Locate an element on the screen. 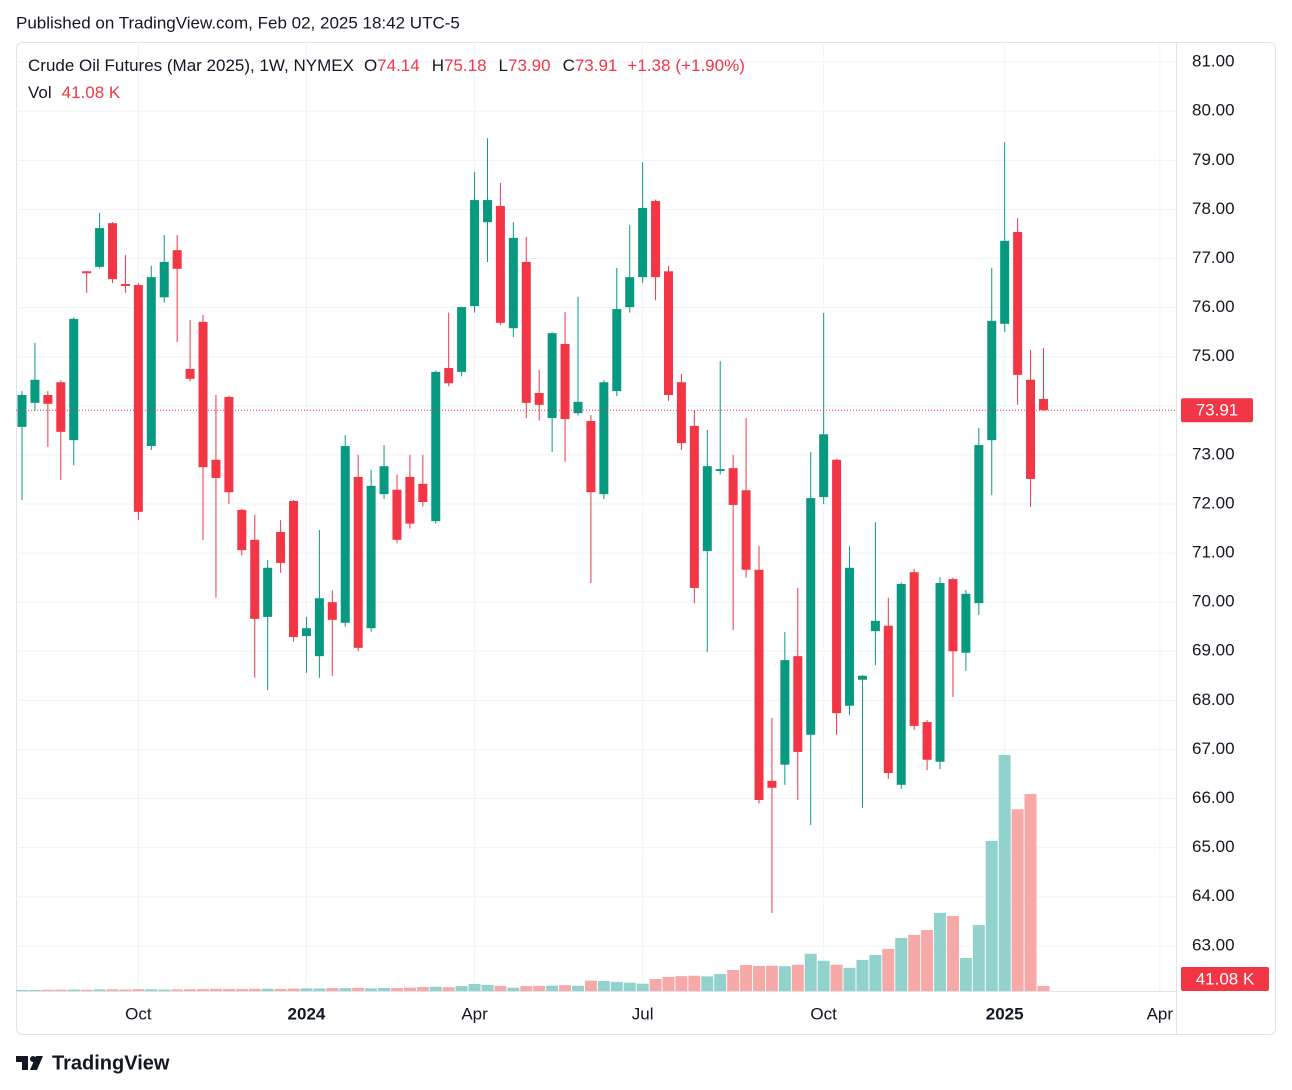  y-tick-label: 69.00 is located at coordinates (1213, 650).